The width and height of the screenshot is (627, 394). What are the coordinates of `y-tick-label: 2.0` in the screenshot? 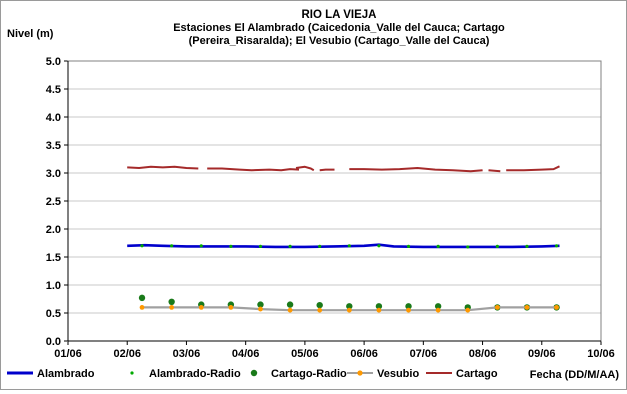 It's located at (53, 230).